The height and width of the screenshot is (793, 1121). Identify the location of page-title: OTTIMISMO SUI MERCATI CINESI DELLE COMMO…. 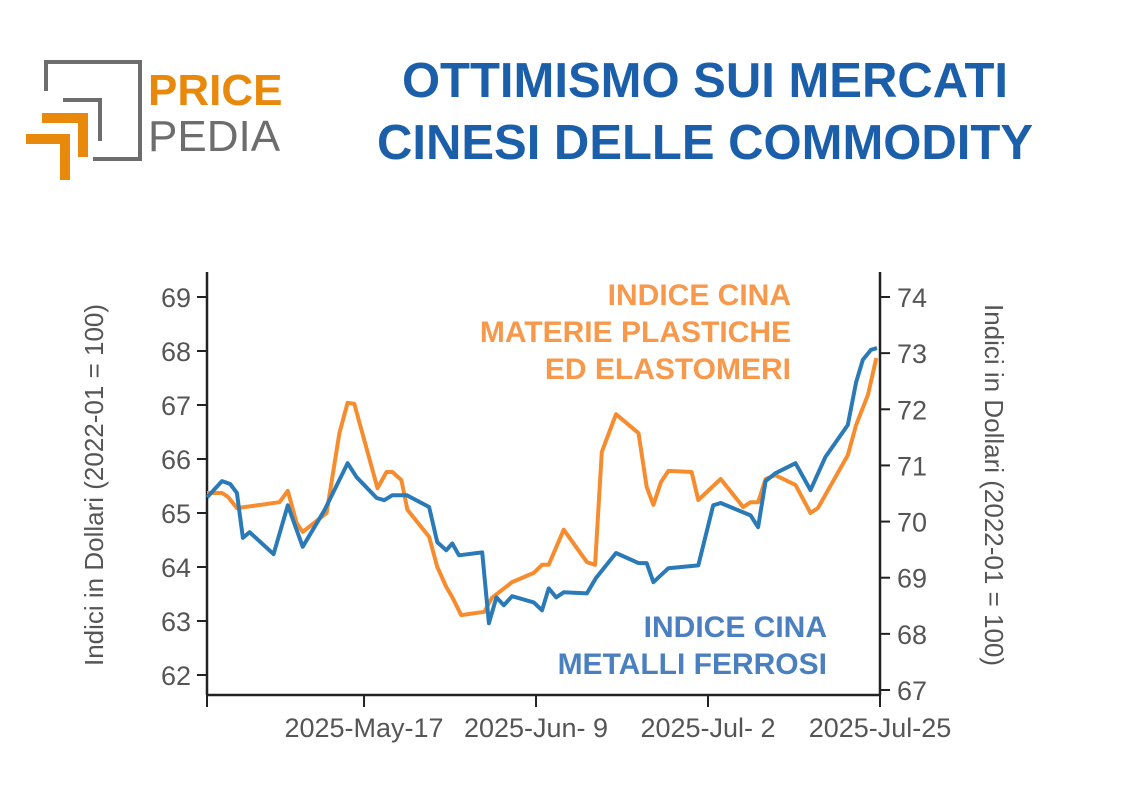
(705, 112).